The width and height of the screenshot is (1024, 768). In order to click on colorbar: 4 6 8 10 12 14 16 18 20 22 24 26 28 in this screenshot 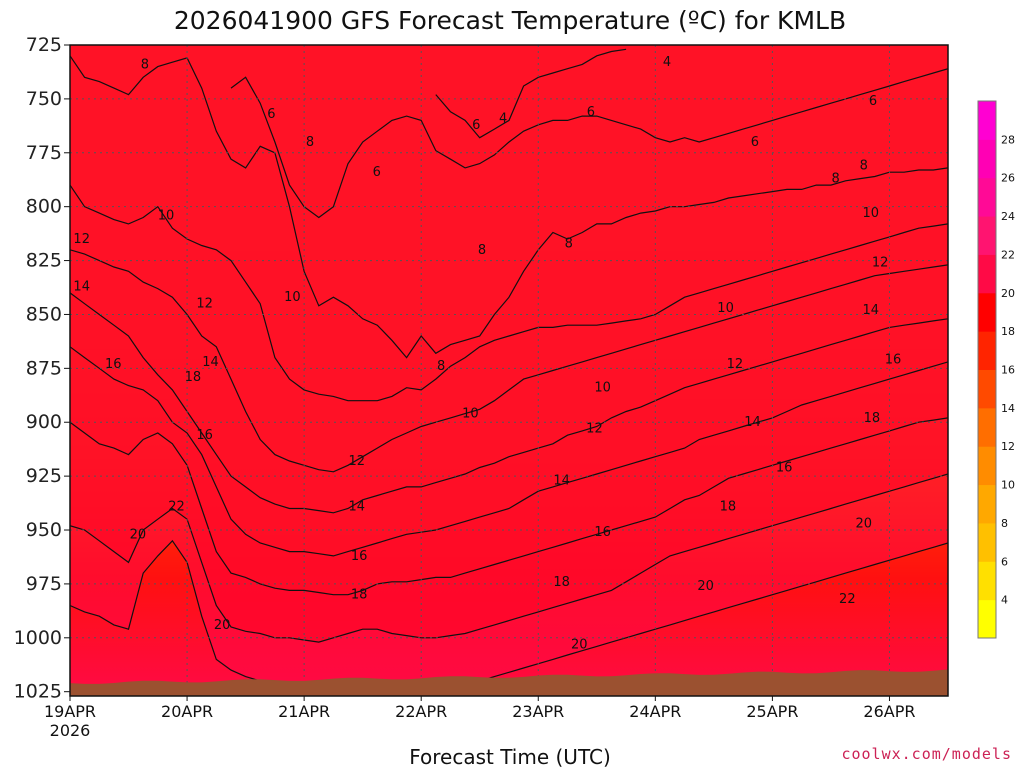, I will do `click(996, 369)`.